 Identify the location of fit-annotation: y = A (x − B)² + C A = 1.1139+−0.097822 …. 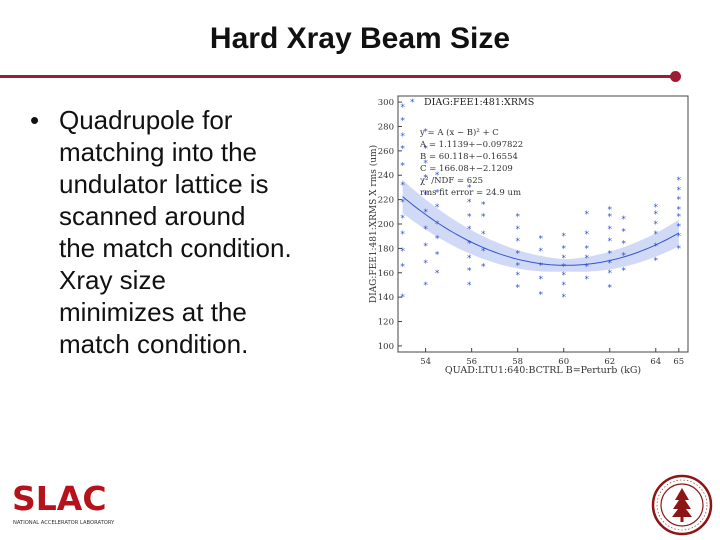
(471, 162).